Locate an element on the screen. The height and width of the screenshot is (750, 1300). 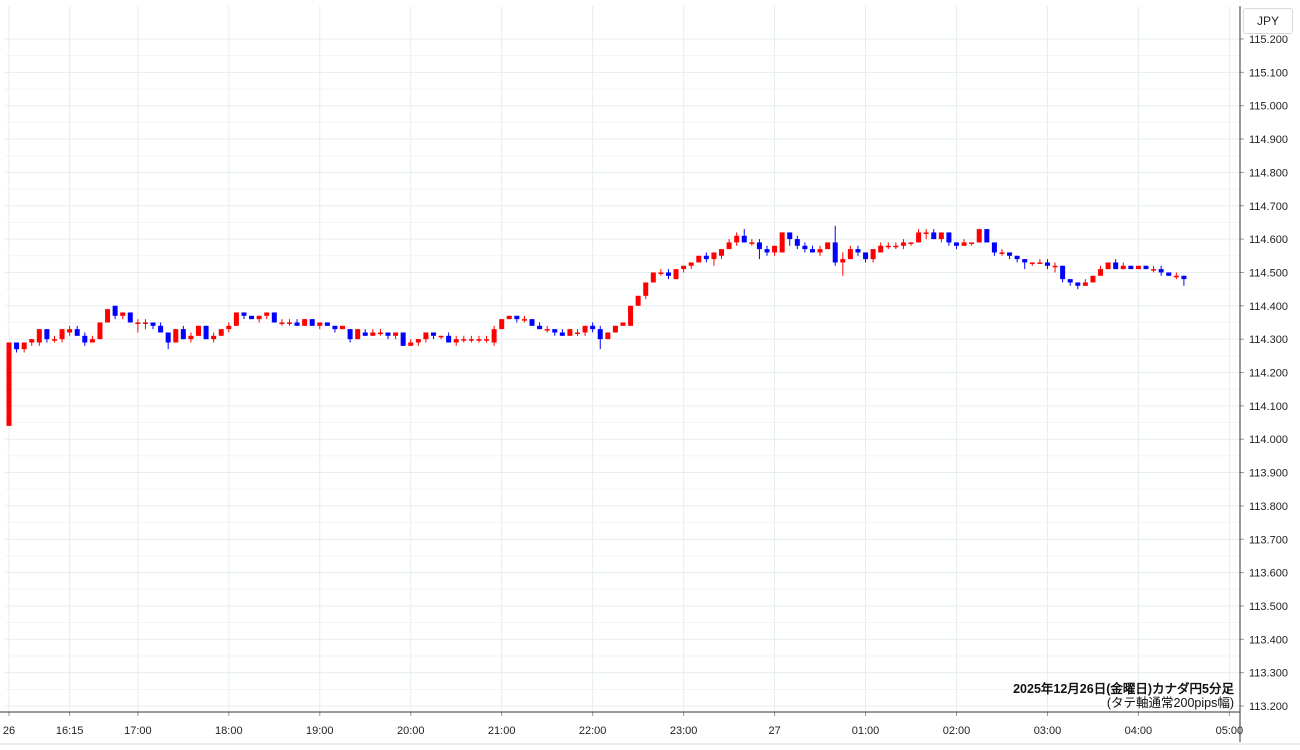
x-tick-label: 22:00 is located at coordinates (593, 731).